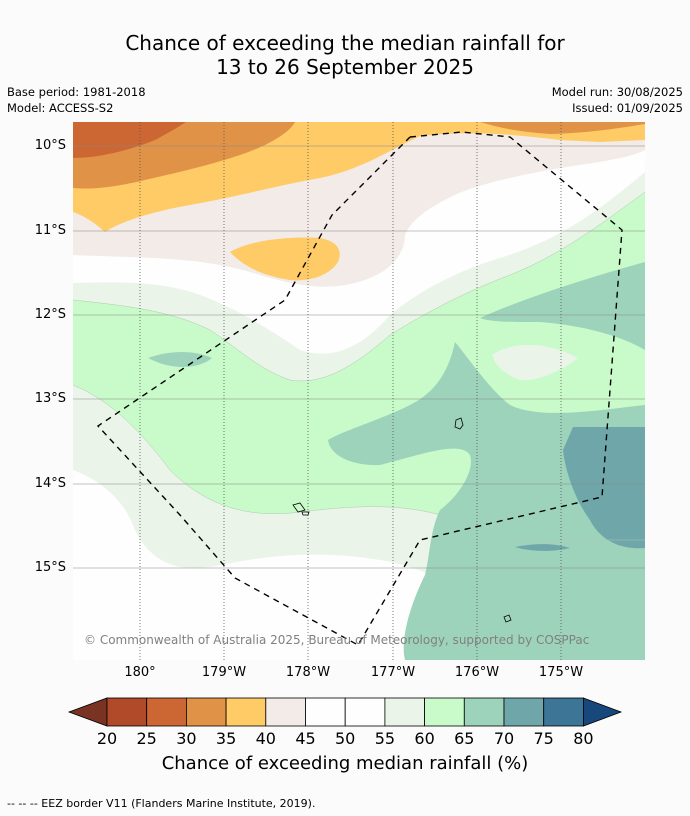  I want to click on colorbar-tick-label: 60, so click(424, 738).